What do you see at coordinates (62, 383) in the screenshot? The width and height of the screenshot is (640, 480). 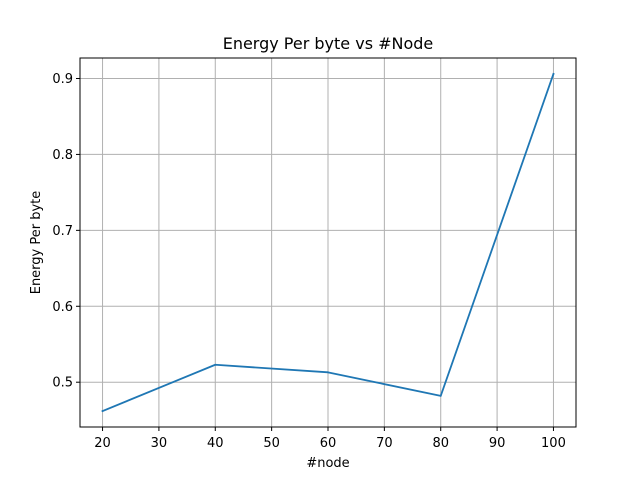 I see `y-tick-label: 0.5` at bounding box center [62, 383].